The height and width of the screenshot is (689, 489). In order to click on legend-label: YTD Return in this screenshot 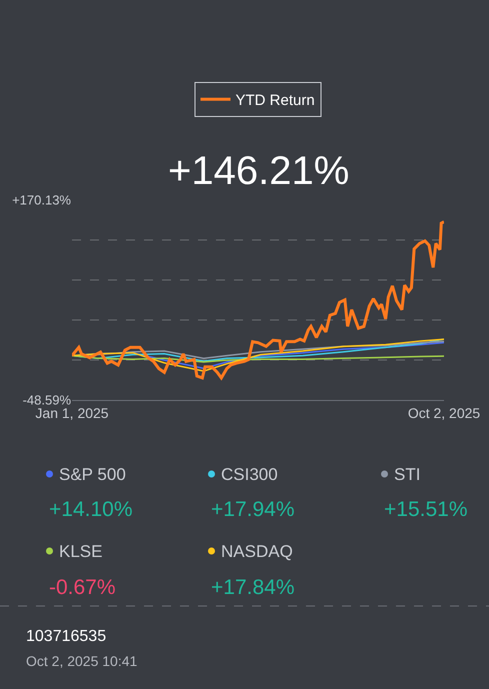, I will do `click(275, 101)`.